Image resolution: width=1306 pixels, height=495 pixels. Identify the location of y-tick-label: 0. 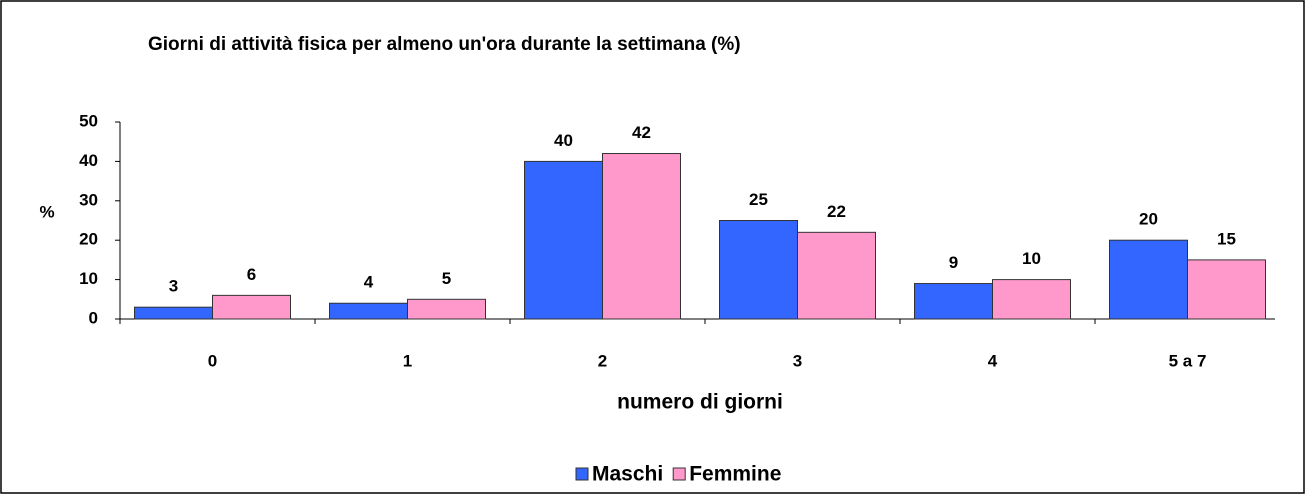
(93, 317).